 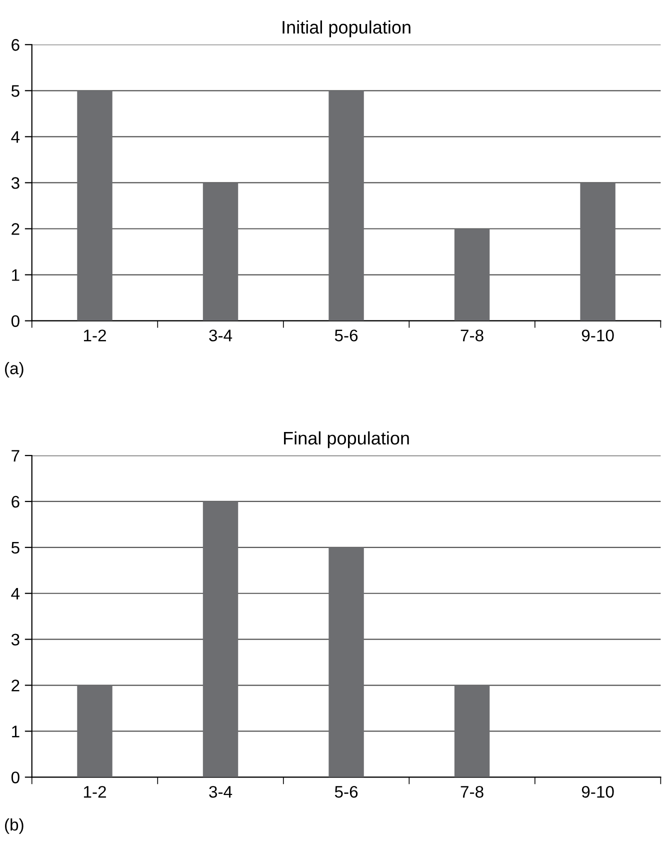 I want to click on chart-title: Initial population, so click(x=346, y=29).